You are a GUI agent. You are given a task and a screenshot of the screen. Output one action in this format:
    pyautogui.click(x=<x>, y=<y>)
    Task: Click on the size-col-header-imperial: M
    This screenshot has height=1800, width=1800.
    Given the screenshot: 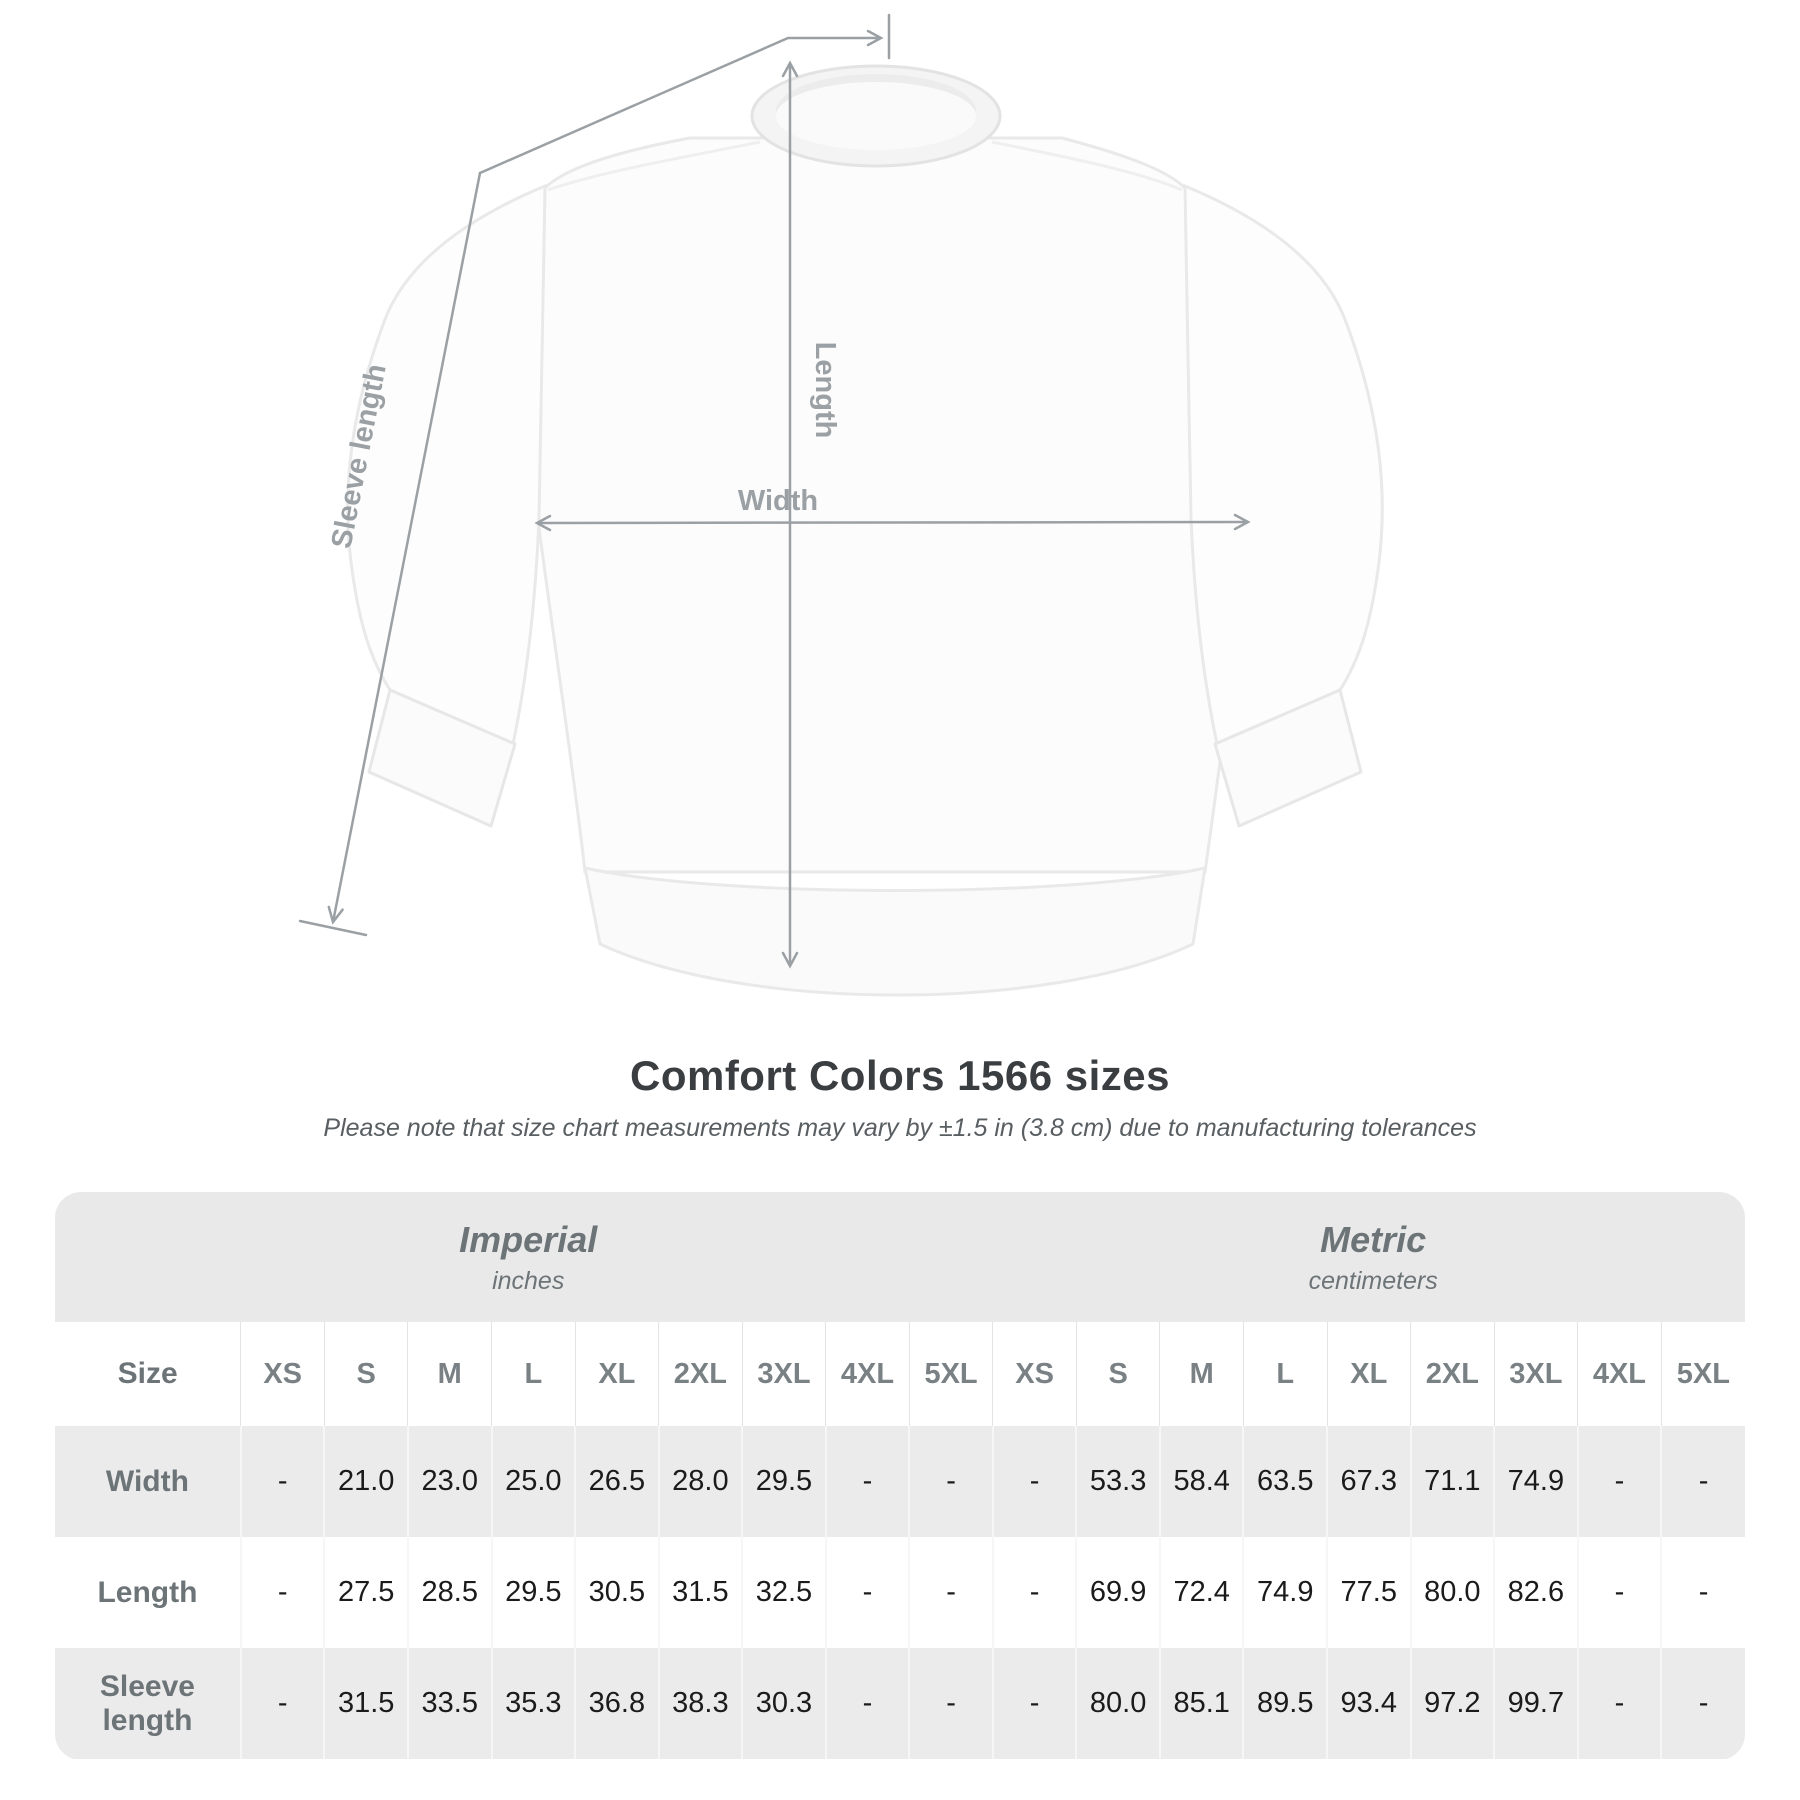 What is the action you would take?
    pyautogui.click(x=449, y=1374)
    